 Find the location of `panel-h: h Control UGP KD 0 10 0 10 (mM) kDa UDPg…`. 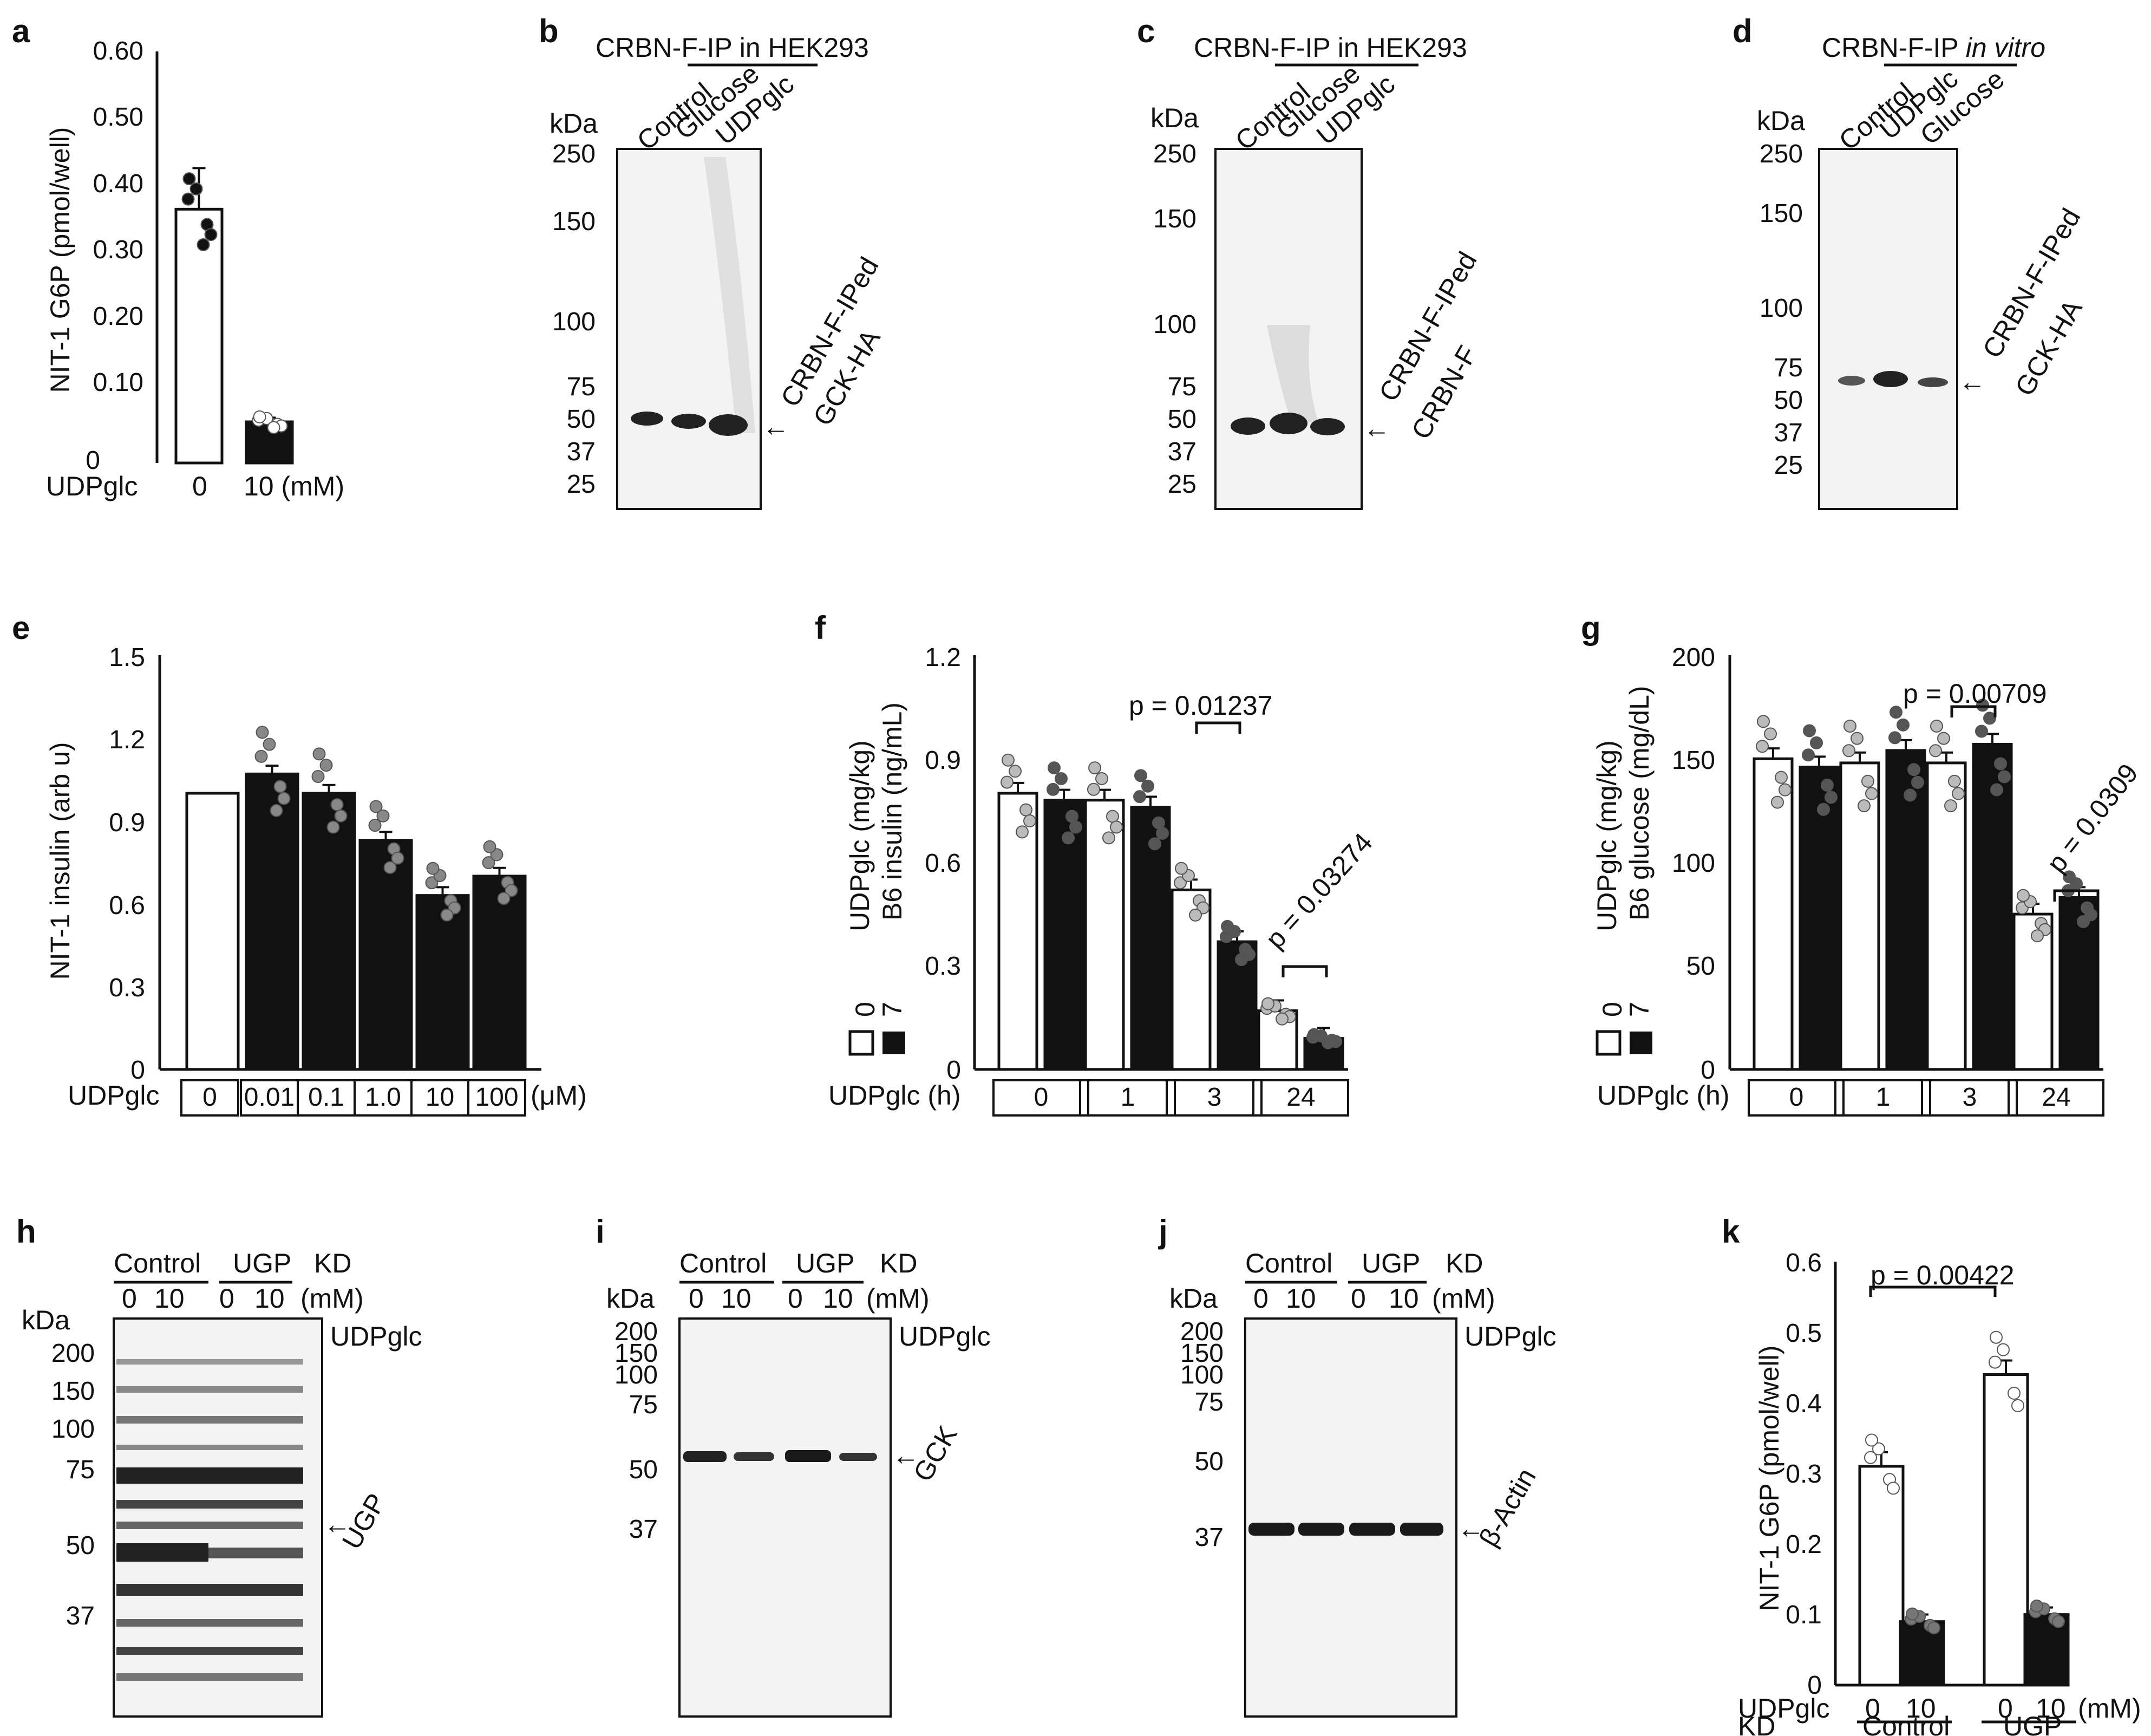

panel-h: h Control UGP KD 0 10 0 10 (mM) kDa UDPg… is located at coordinates (219, 1465).